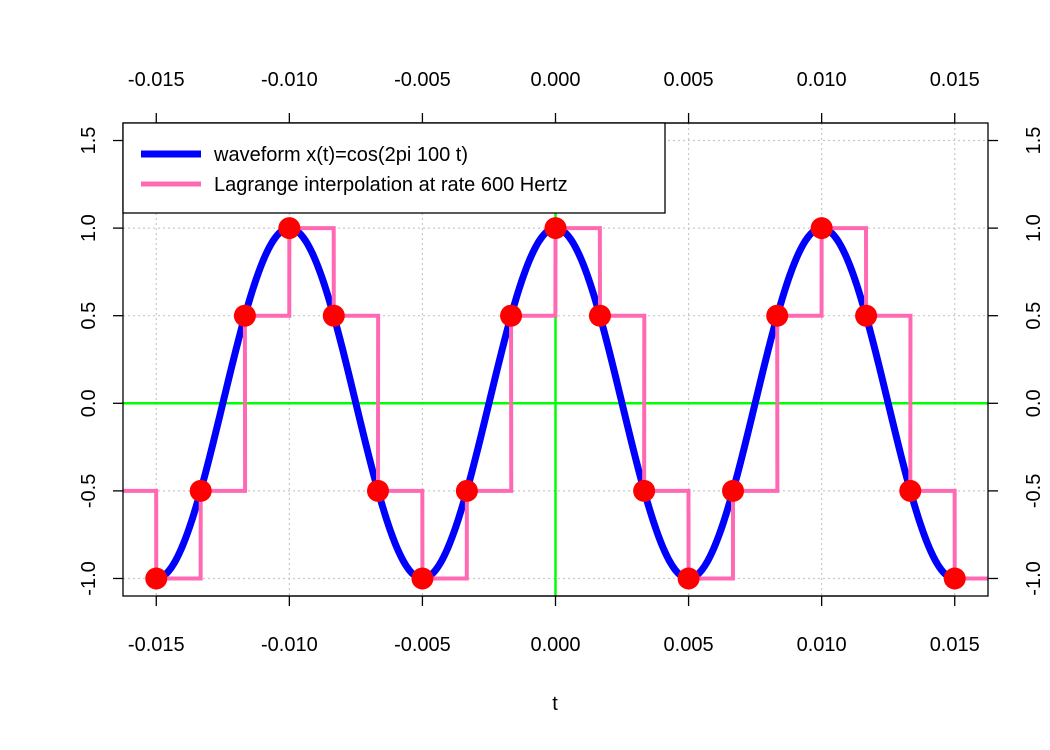 This screenshot has width=1050, height=750. Describe the element at coordinates (89, 578) in the screenshot. I see `y-tick-label-left: -1.0` at that location.